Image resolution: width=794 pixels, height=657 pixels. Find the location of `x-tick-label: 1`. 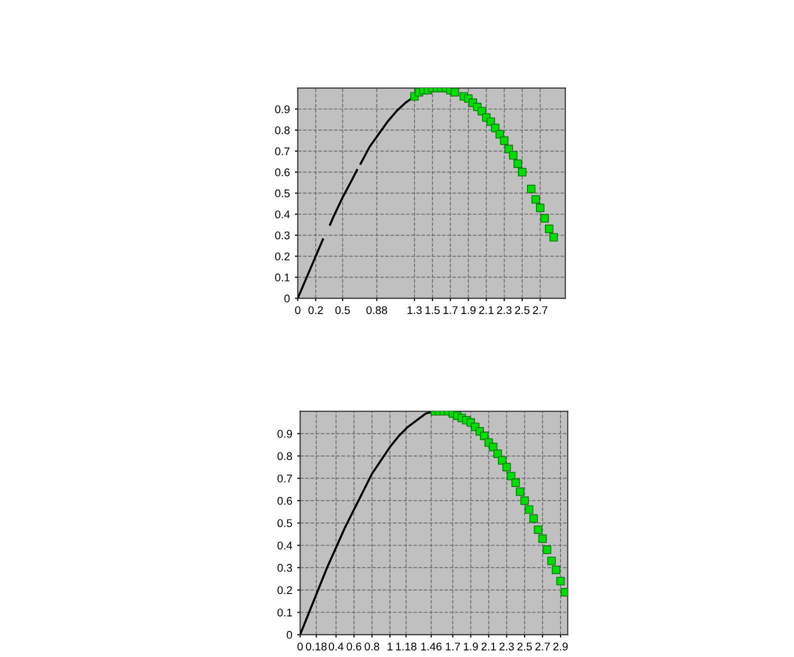

x-tick-label: 1 is located at coordinates (390, 646).